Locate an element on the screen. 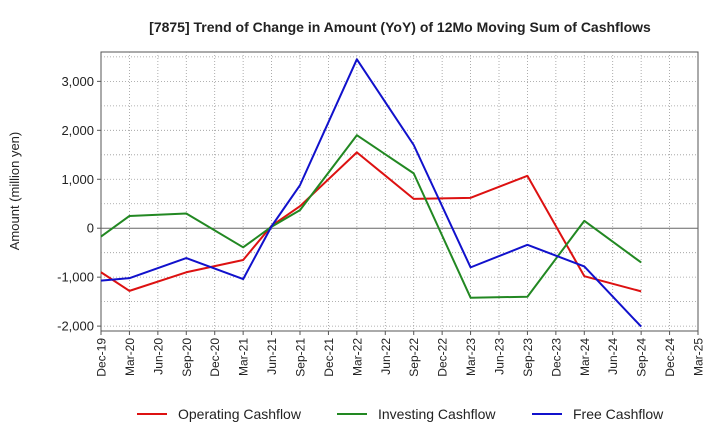 Image resolution: width=720 pixels, height=440 pixels. x-tick-label: Mar-23 is located at coordinates (471, 357).